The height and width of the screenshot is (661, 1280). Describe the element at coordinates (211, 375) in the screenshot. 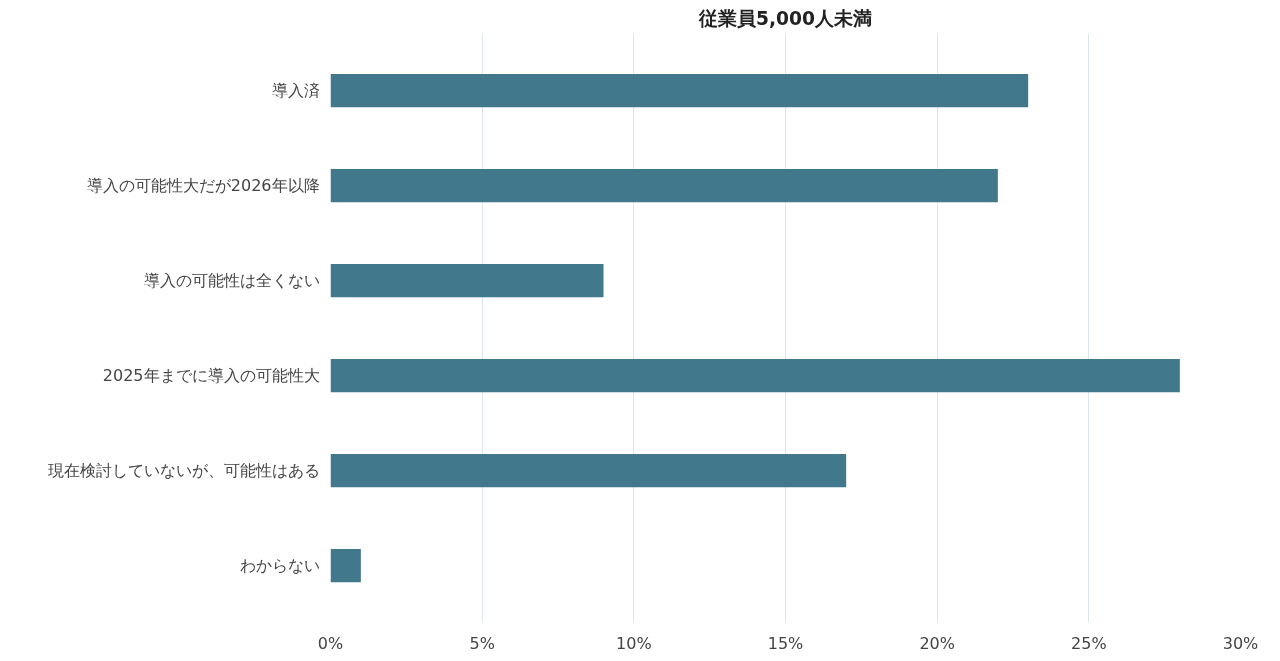

I see `y-tick-label: 2025年までに導入の可能性大` at that location.